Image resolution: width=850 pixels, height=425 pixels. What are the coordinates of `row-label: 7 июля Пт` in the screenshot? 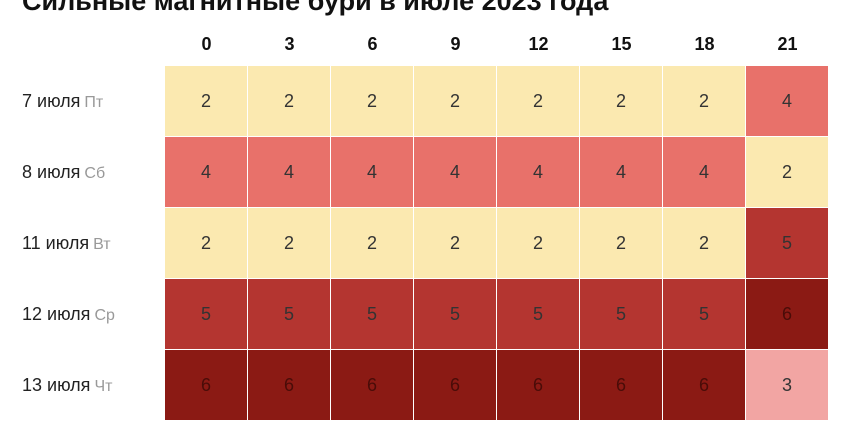 It's located at (62, 101).